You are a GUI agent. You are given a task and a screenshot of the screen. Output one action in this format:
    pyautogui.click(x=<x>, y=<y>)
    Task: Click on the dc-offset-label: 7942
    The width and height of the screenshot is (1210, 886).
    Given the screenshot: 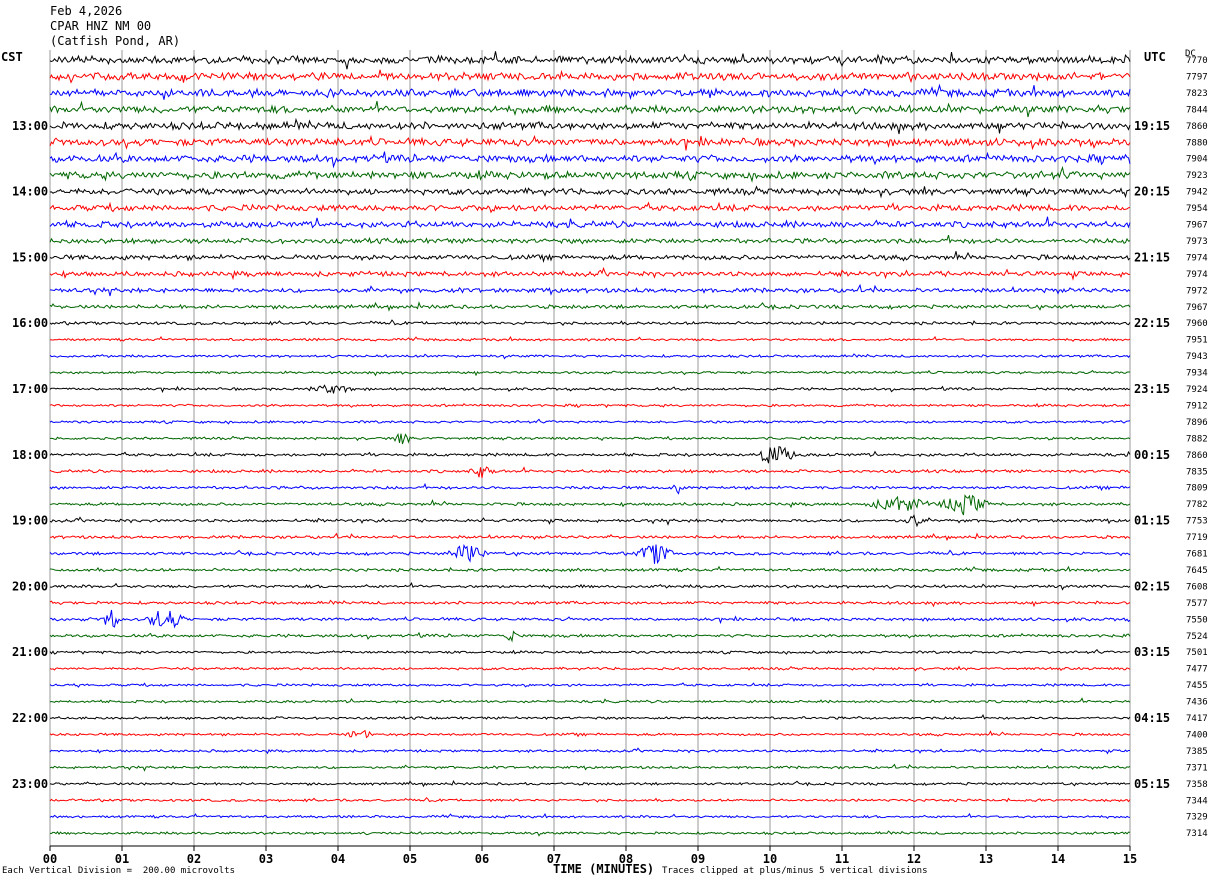 What is the action you would take?
    pyautogui.click(x=1197, y=193)
    